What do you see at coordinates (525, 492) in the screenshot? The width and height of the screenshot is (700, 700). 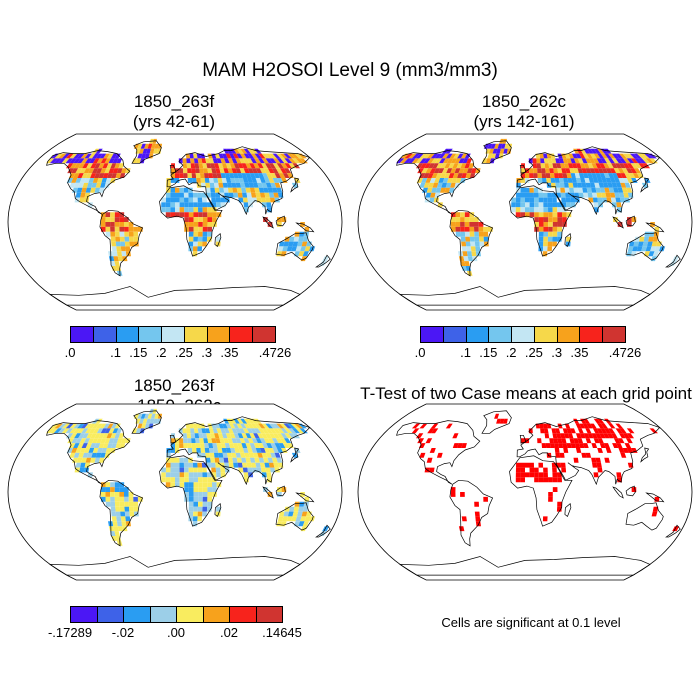 I see `map-boundary` at bounding box center [525, 492].